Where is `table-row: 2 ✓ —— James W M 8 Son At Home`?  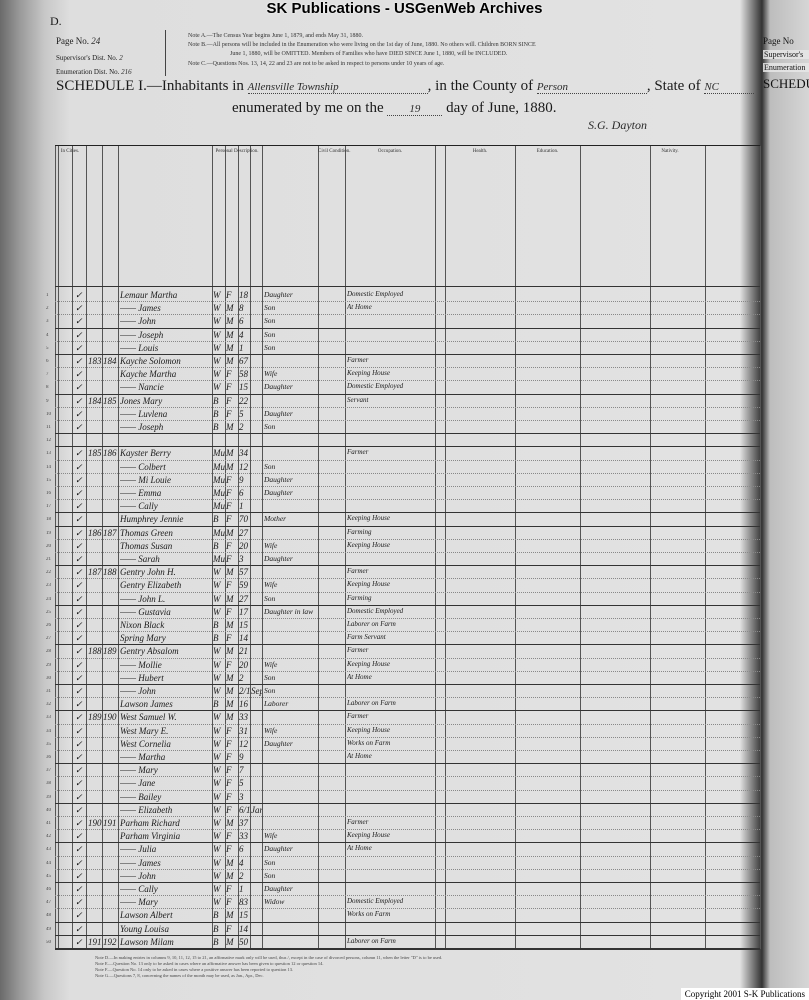
table-row: 2 ✓ —— James W M 8 Son At Home is located at coordinates (403, 309).